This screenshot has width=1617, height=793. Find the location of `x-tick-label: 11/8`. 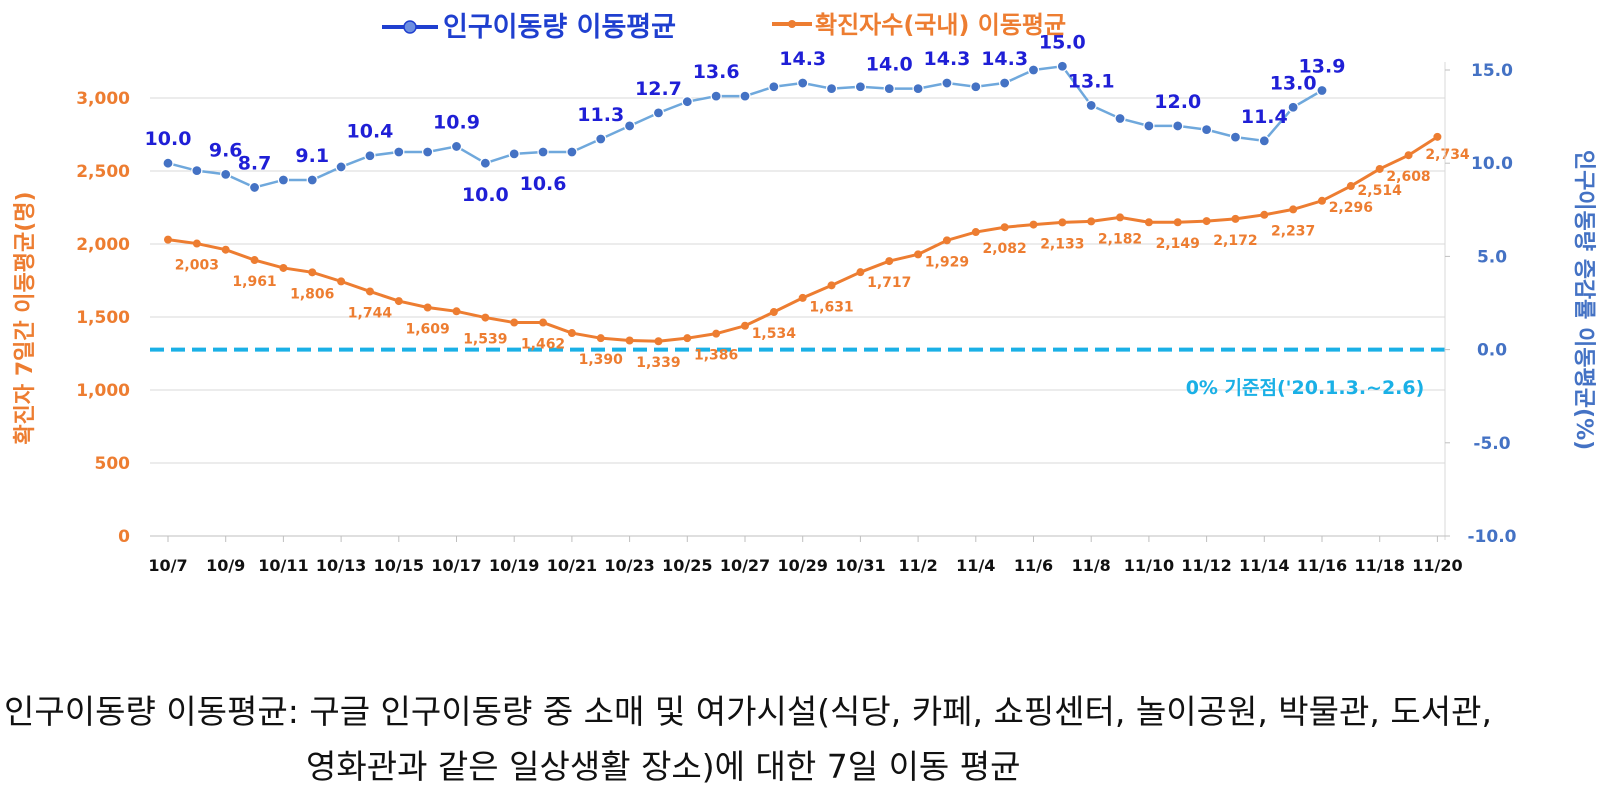

x-tick-label: 11/8 is located at coordinates (1091, 565).